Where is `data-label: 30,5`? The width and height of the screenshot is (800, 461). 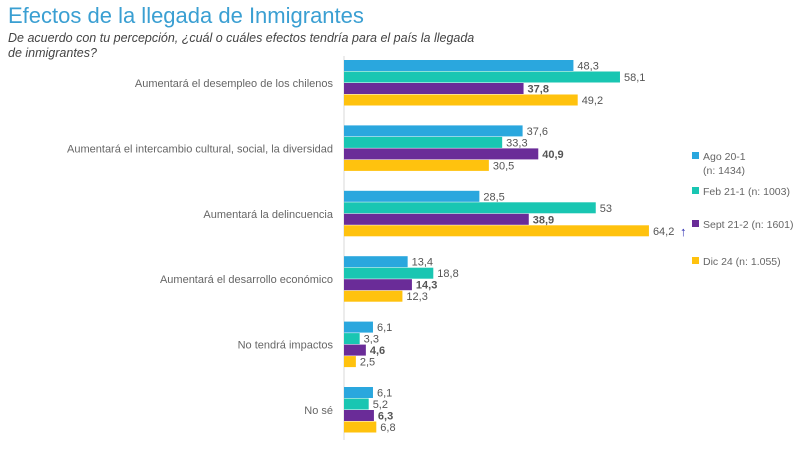
data-label: 30,5 is located at coordinates (503, 166).